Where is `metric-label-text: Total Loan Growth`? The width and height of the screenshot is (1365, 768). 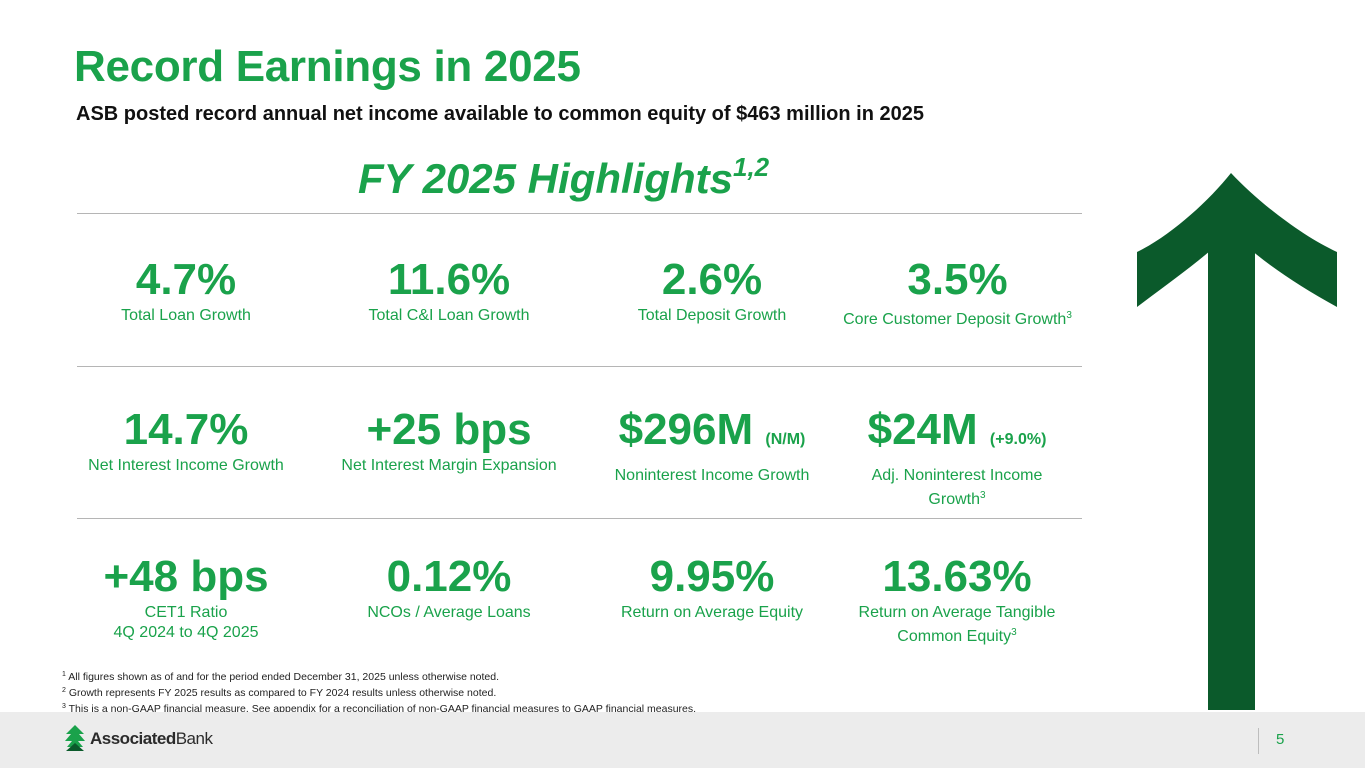
metric-label-text: Total Loan Growth is located at coordinates (186, 315).